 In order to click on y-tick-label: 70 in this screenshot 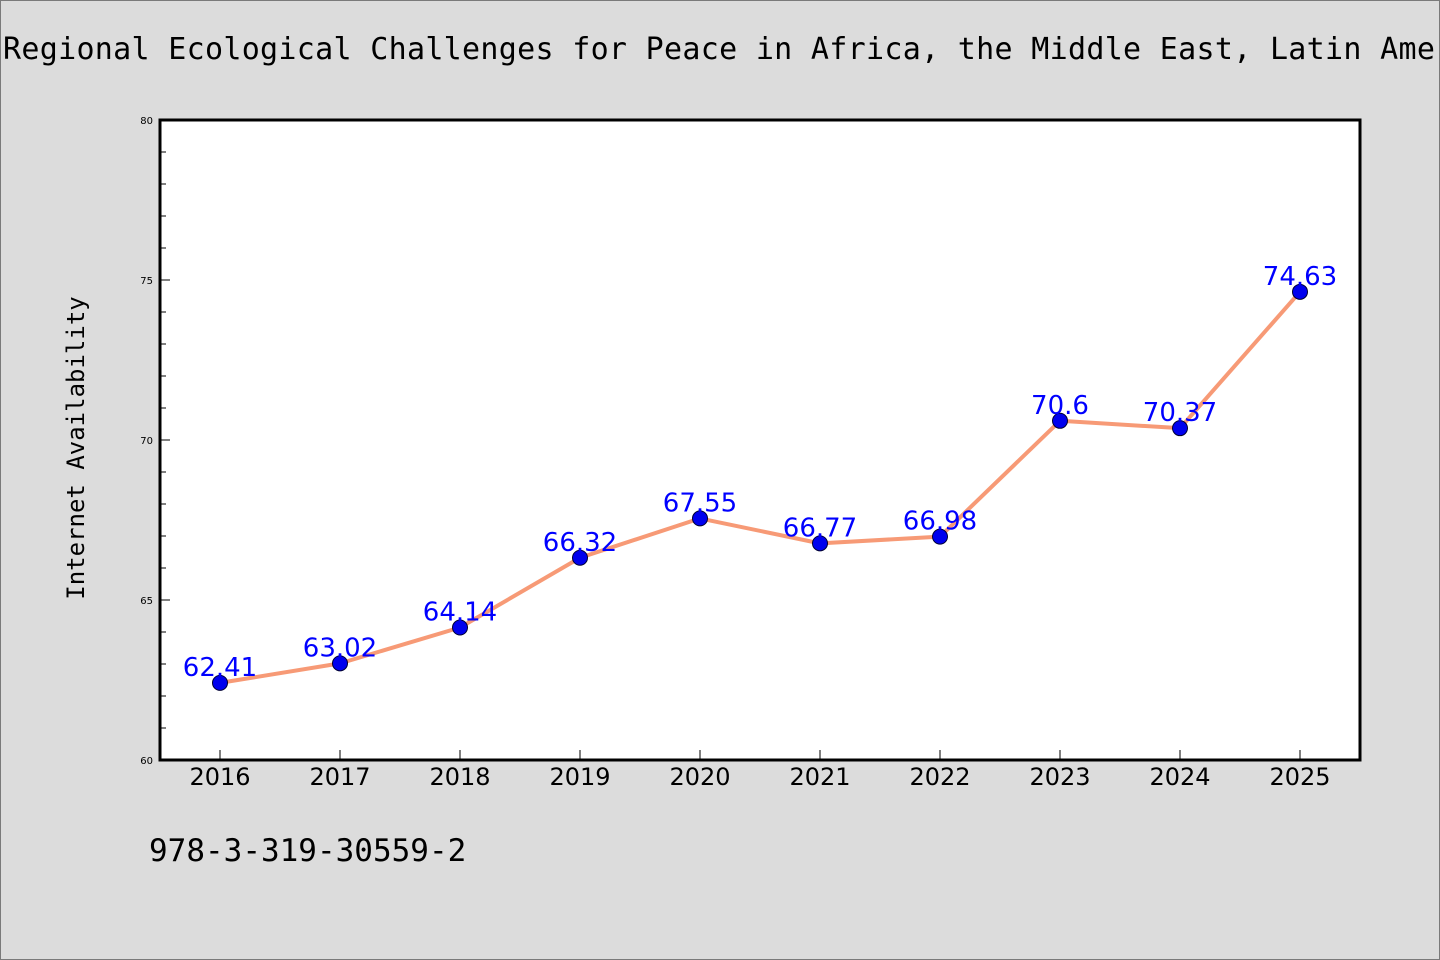, I will do `click(146, 441)`.